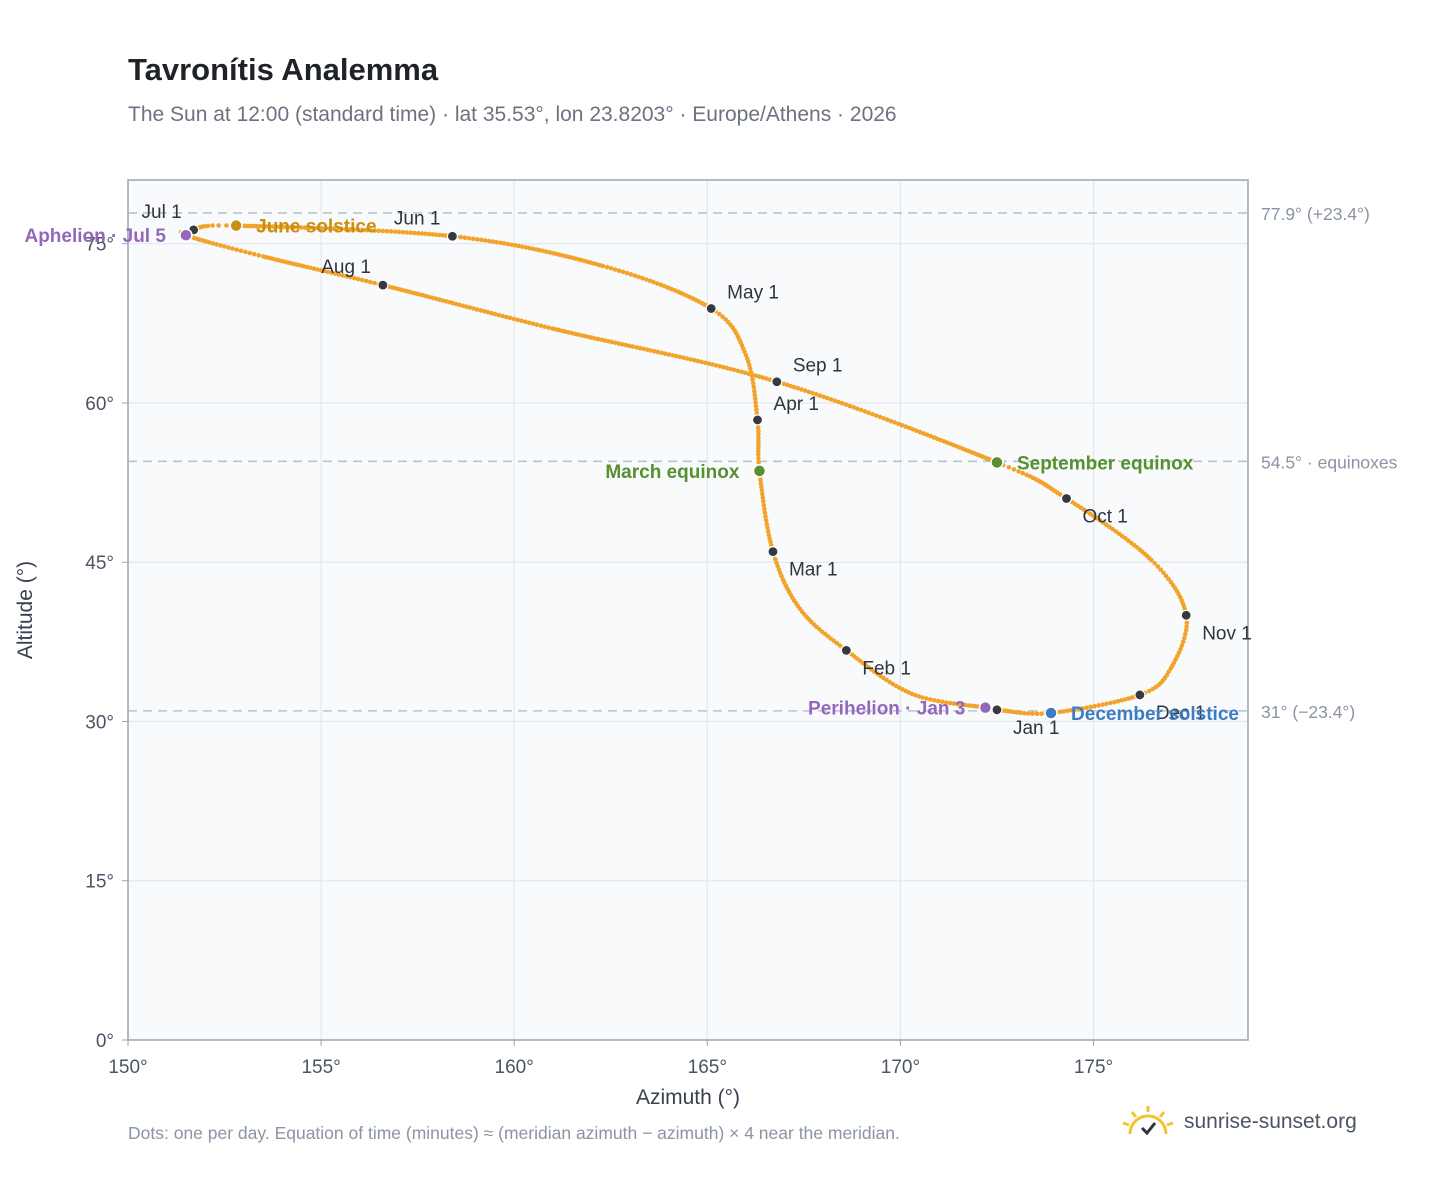 Image resolution: width=1448 pixels, height=1188 pixels. I want to click on brand: sunrise-sunset.org, so click(1238, 1122).